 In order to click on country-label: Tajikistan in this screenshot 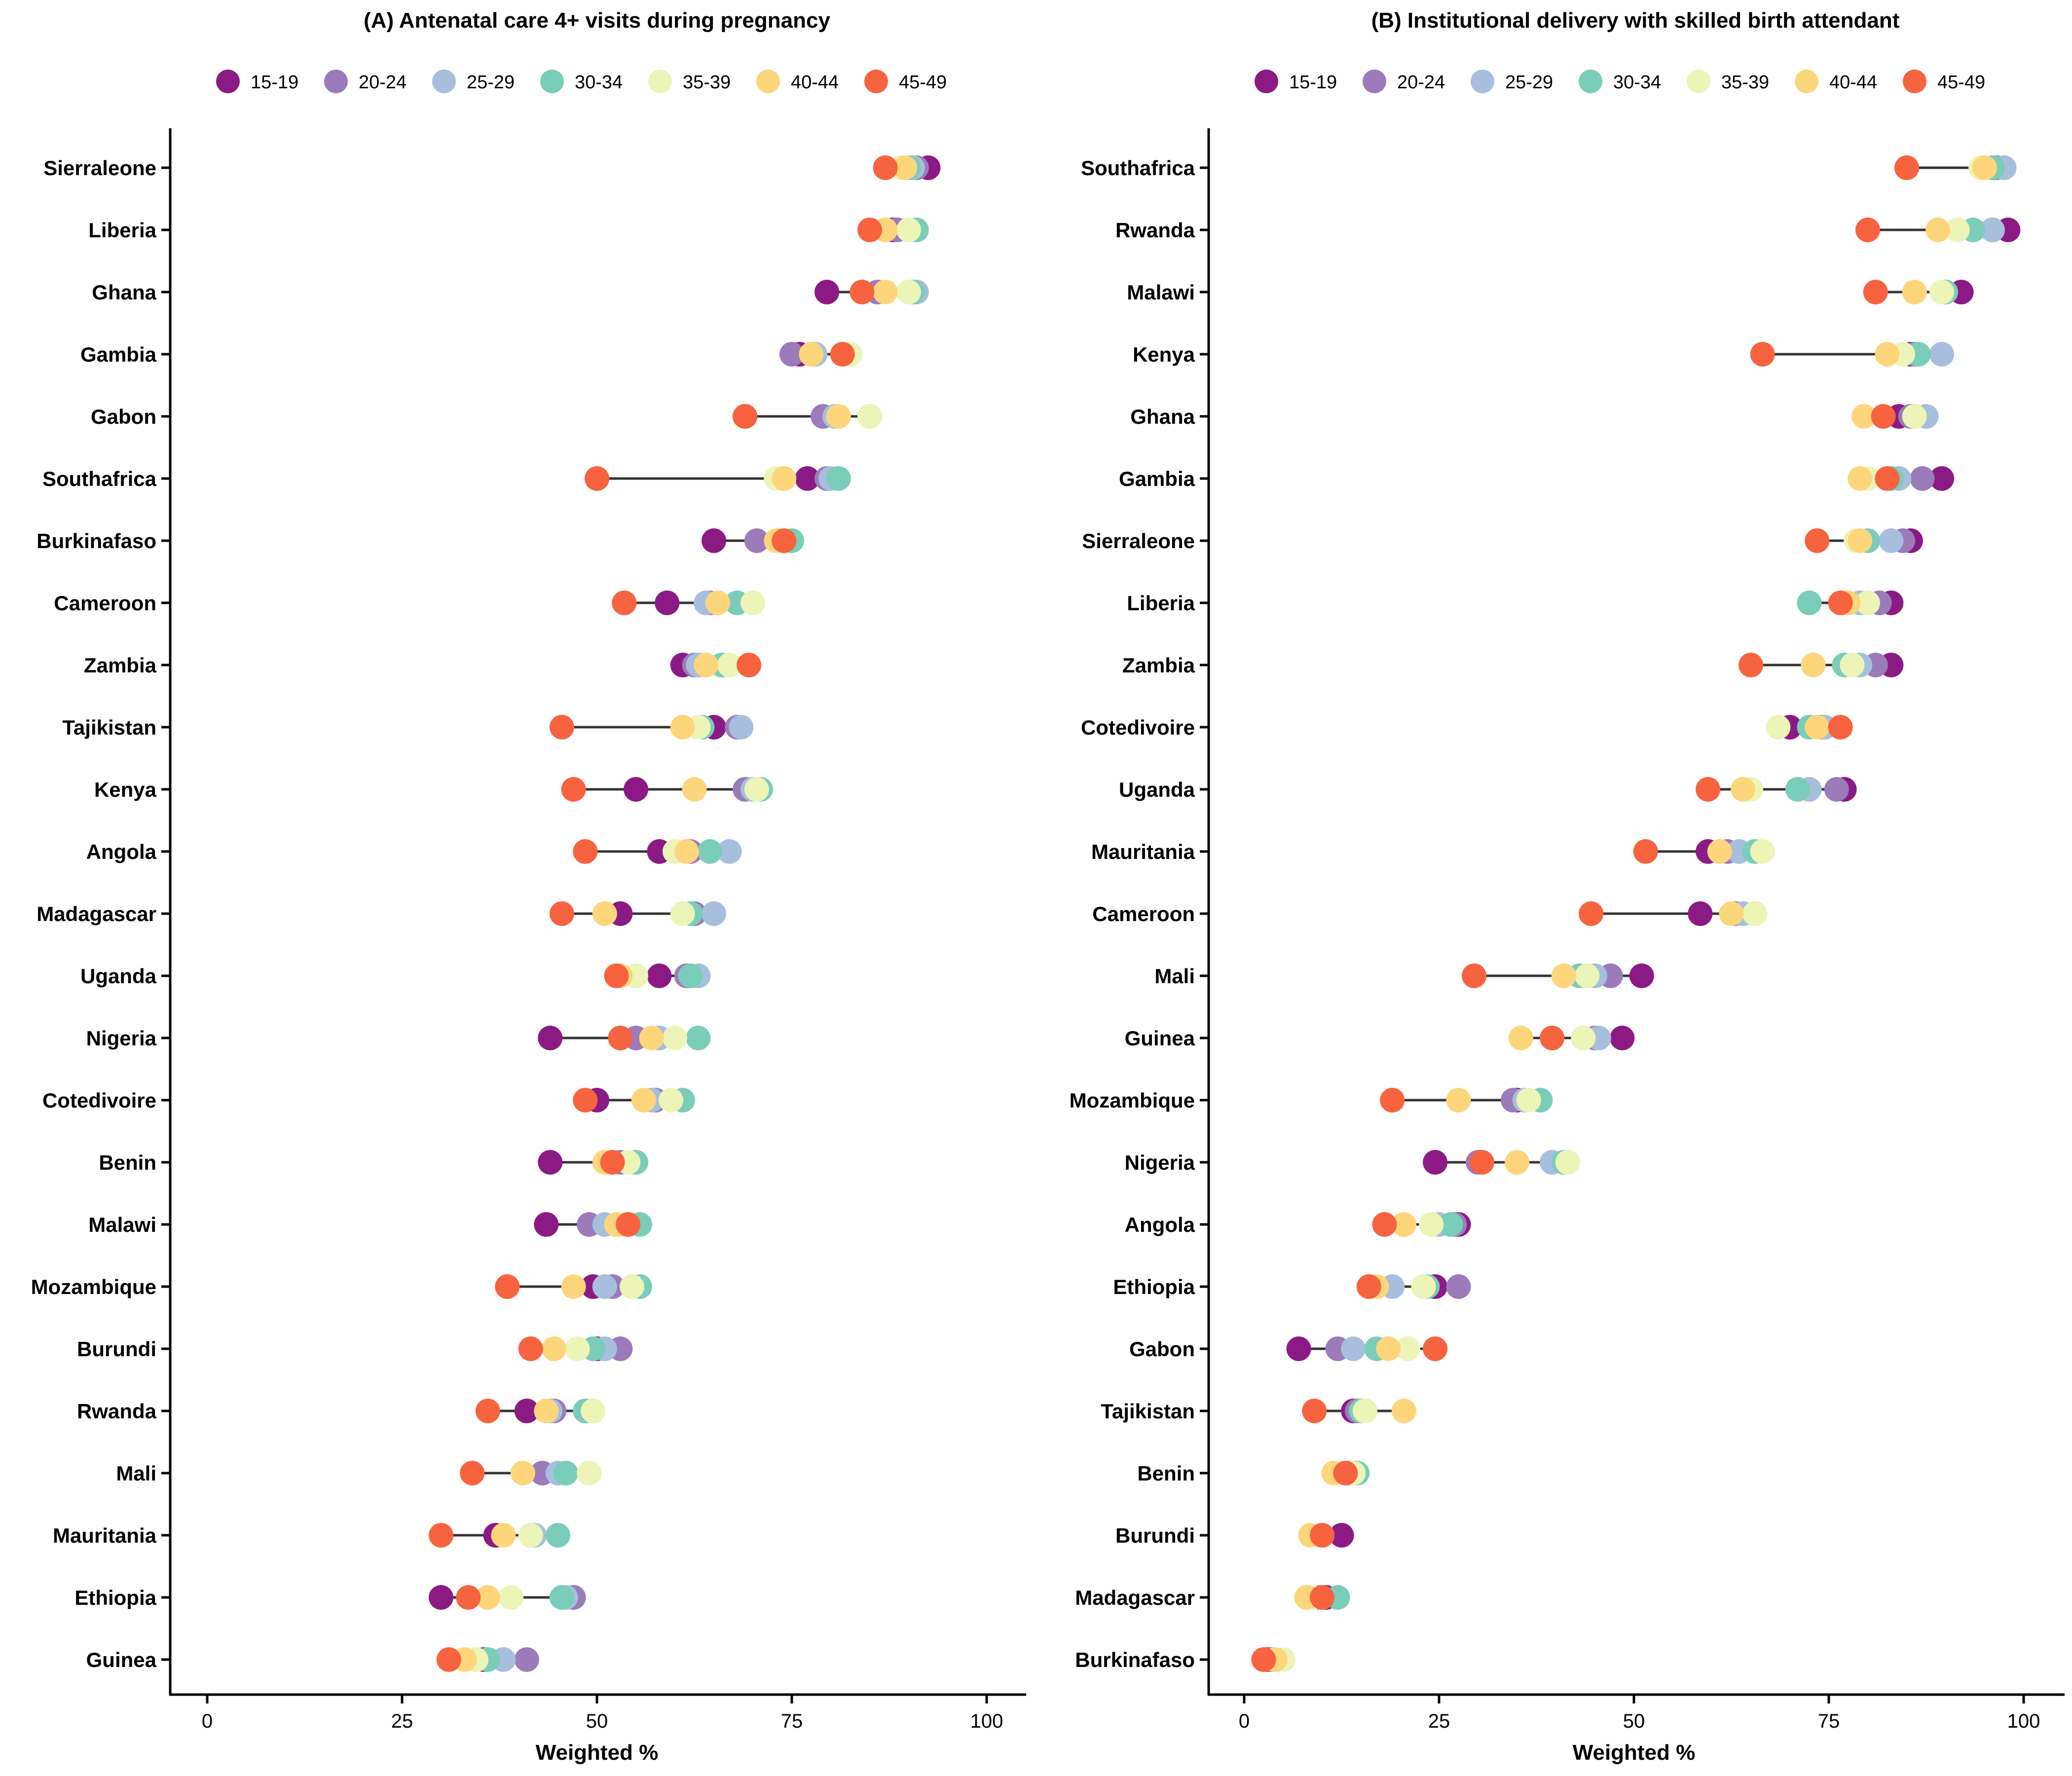, I will do `click(1148, 1411)`.